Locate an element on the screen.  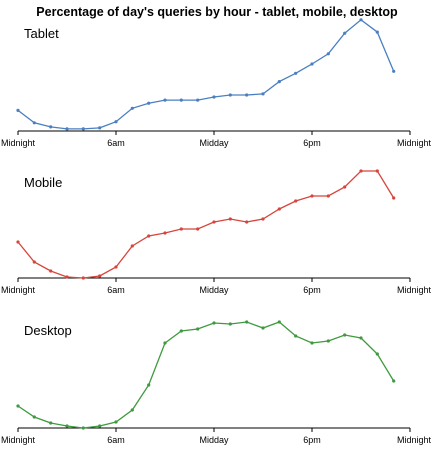
desktop-tick-label: 6pm is located at coordinates (312, 440).